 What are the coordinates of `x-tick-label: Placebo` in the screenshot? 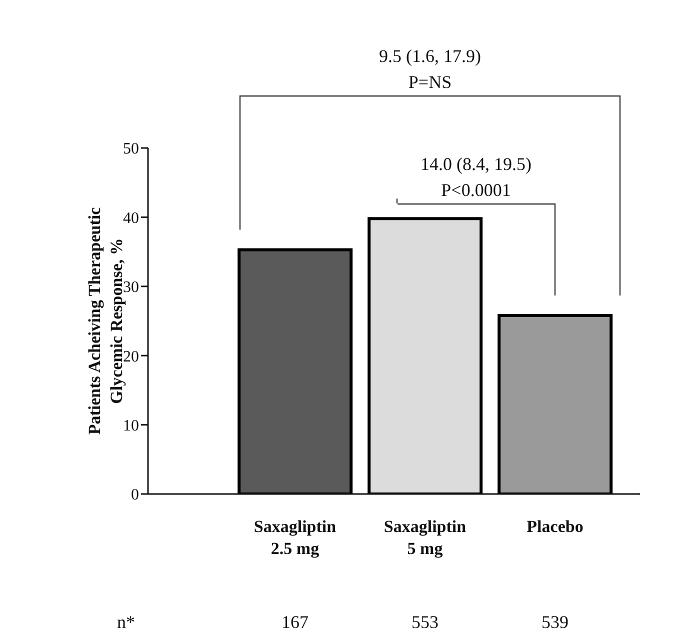 It's located at (555, 526).